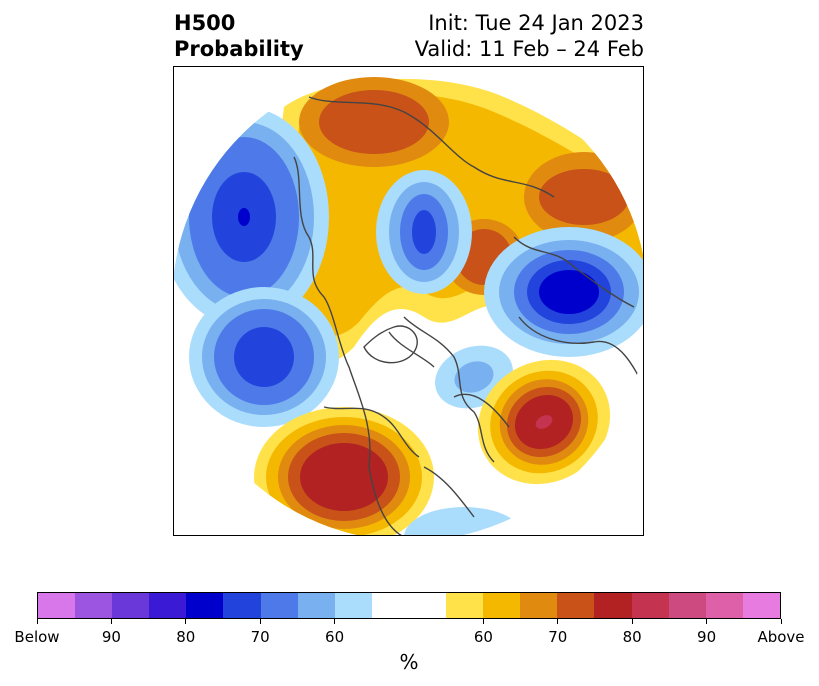 The height and width of the screenshot is (686, 819). I want to click on colorbar-tick-label: Below, so click(37, 637).